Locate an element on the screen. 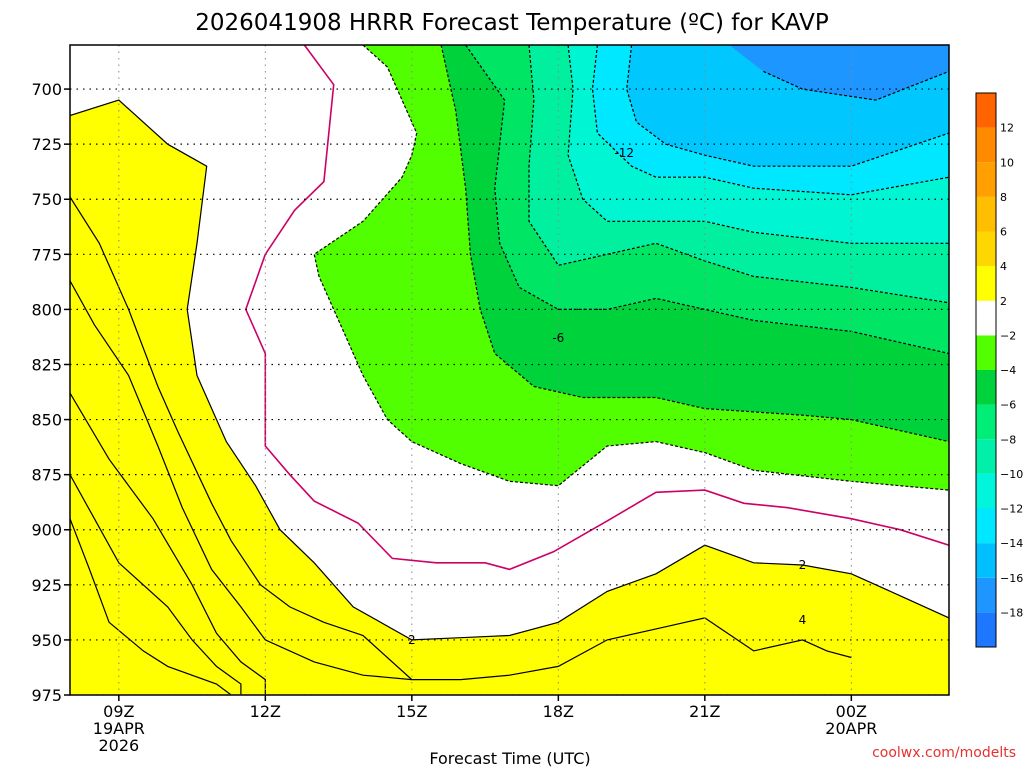 This screenshot has height=768, width=1024. y-tick-label-875: 875 is located at coordinates (46, 475).